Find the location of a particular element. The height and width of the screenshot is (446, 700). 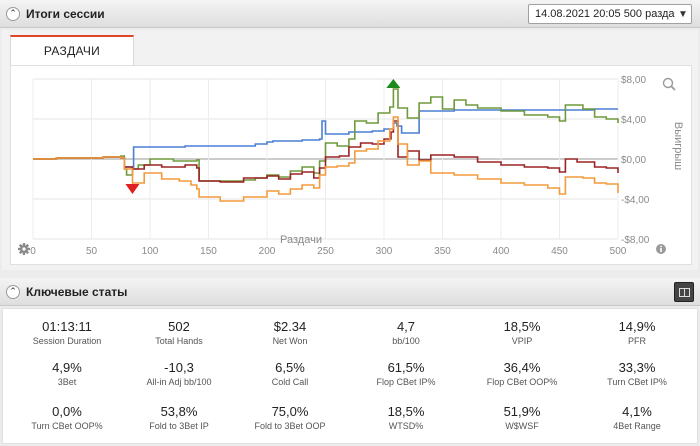

y-tick-label: $8,00 is located at coordinates (633, 80).